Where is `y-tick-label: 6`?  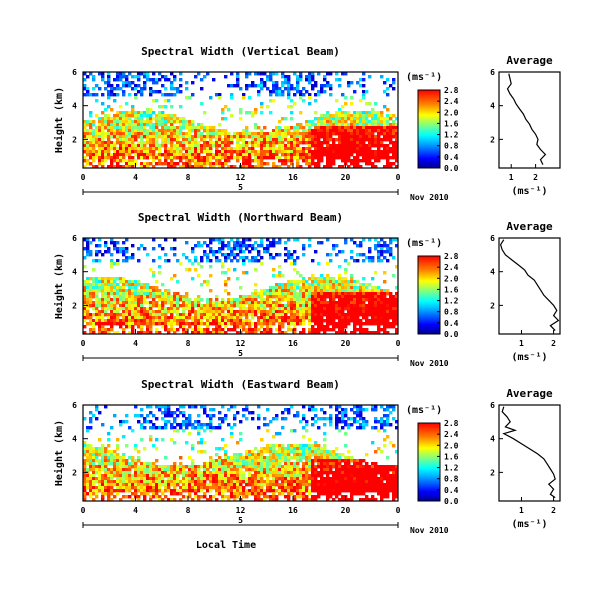 y-tick-label: 6 is located at coordinates (74, 238).